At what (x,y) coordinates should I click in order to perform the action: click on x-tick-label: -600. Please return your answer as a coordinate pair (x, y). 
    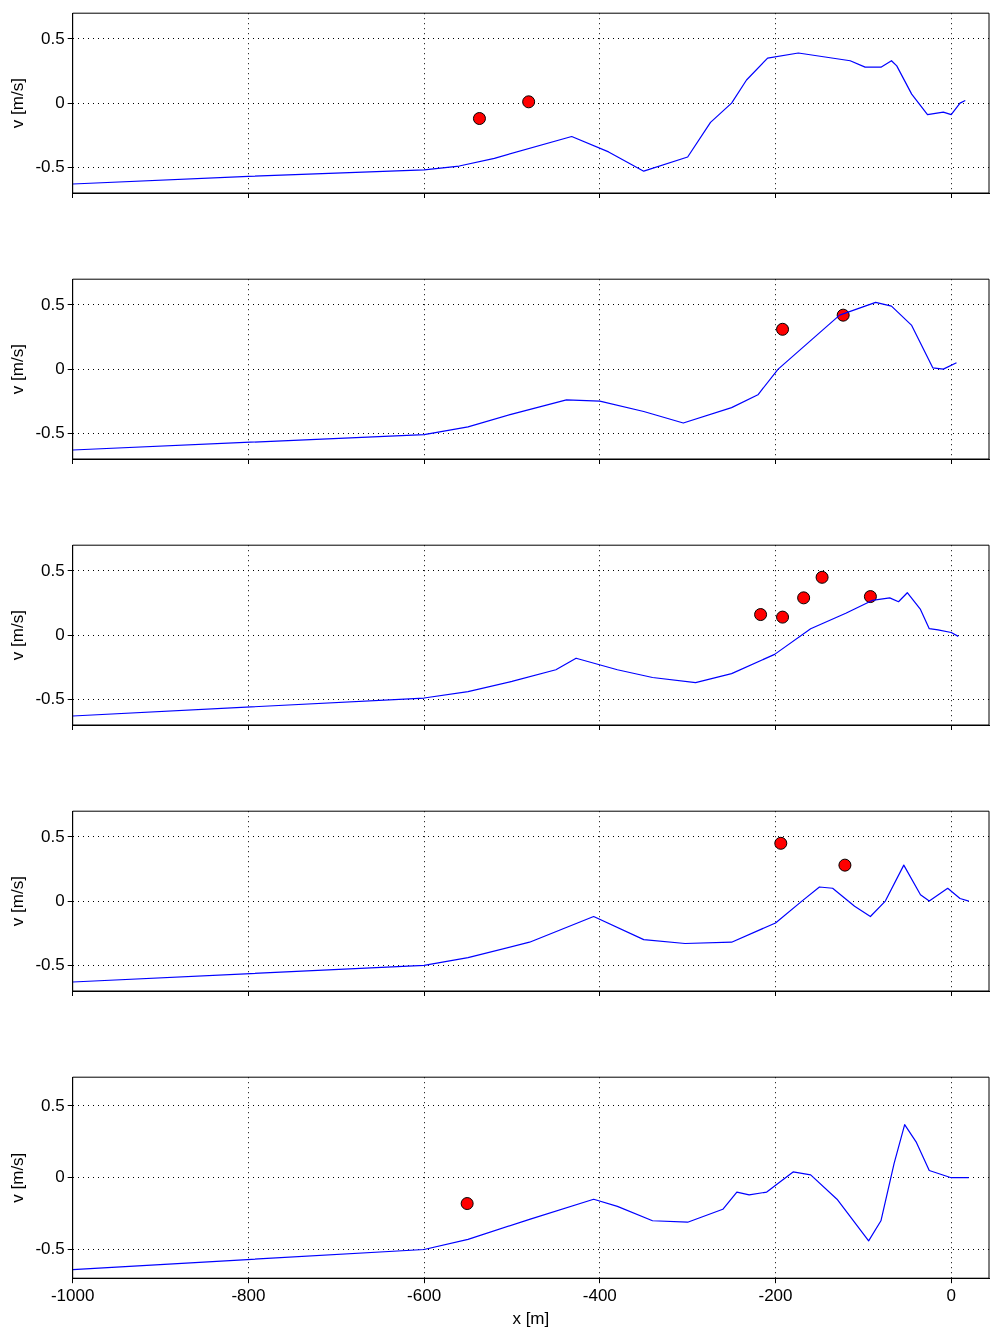
    Looking at the image, I should click on (424, 1296).